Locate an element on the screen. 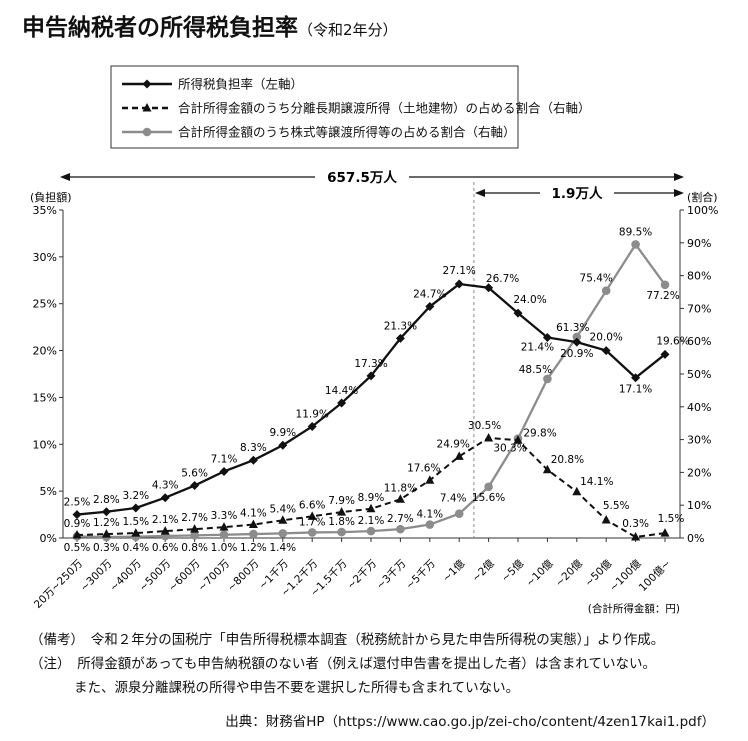 The image size is (748, 741). data-label-stock: 0.6% is located at coordinates (165, 548).